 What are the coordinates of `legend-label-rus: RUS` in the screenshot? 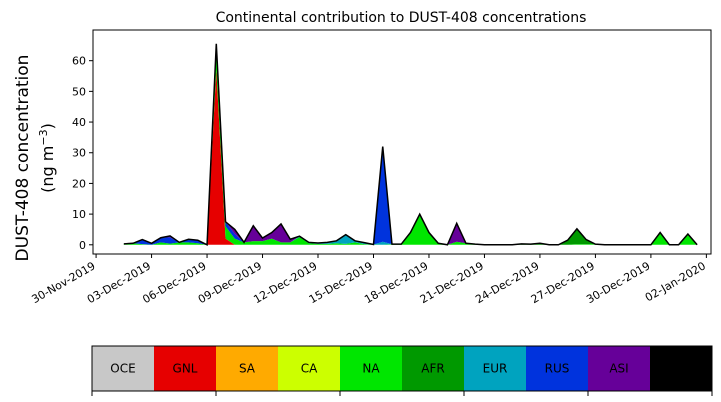 It's located at (557, 369).